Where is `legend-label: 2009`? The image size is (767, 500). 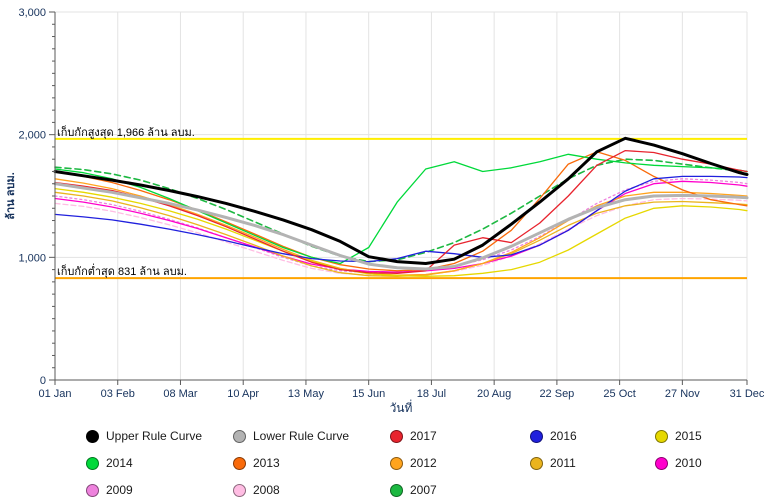 legend-label: 2009 is located at coordinates (119, 490).